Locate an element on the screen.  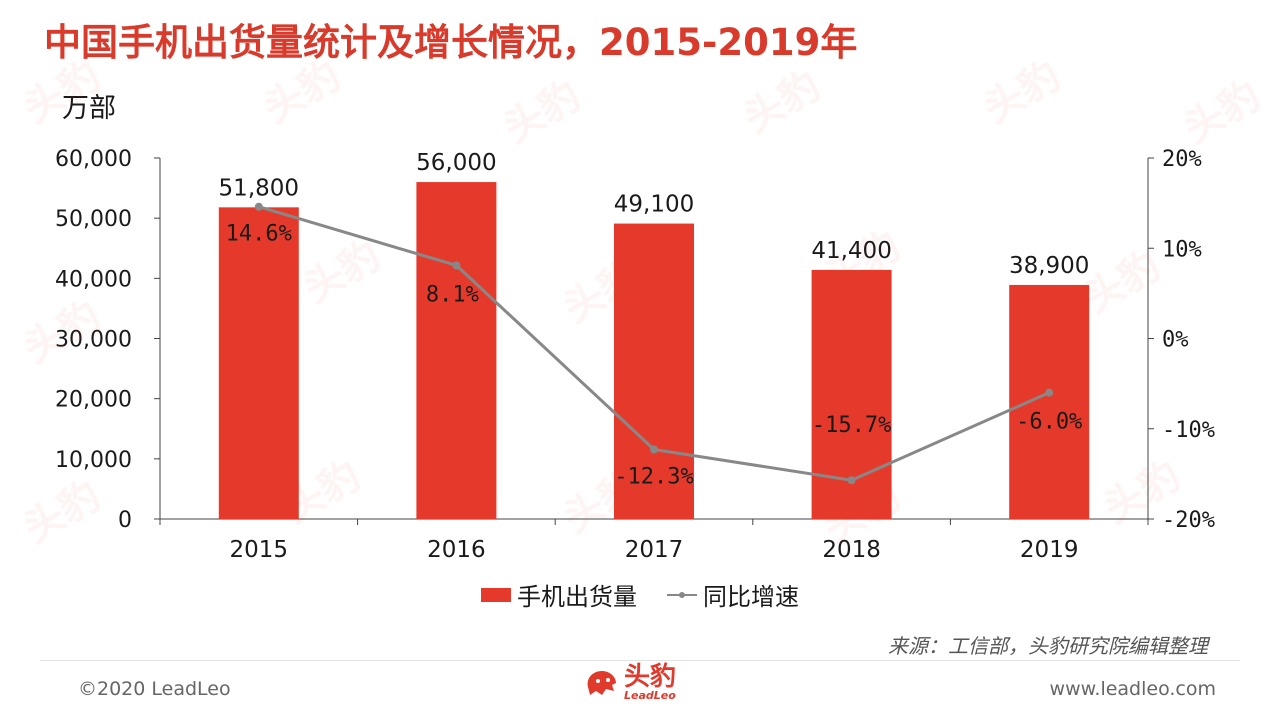
x-tick-label: 2019 is located at coordinates (1049, 550).